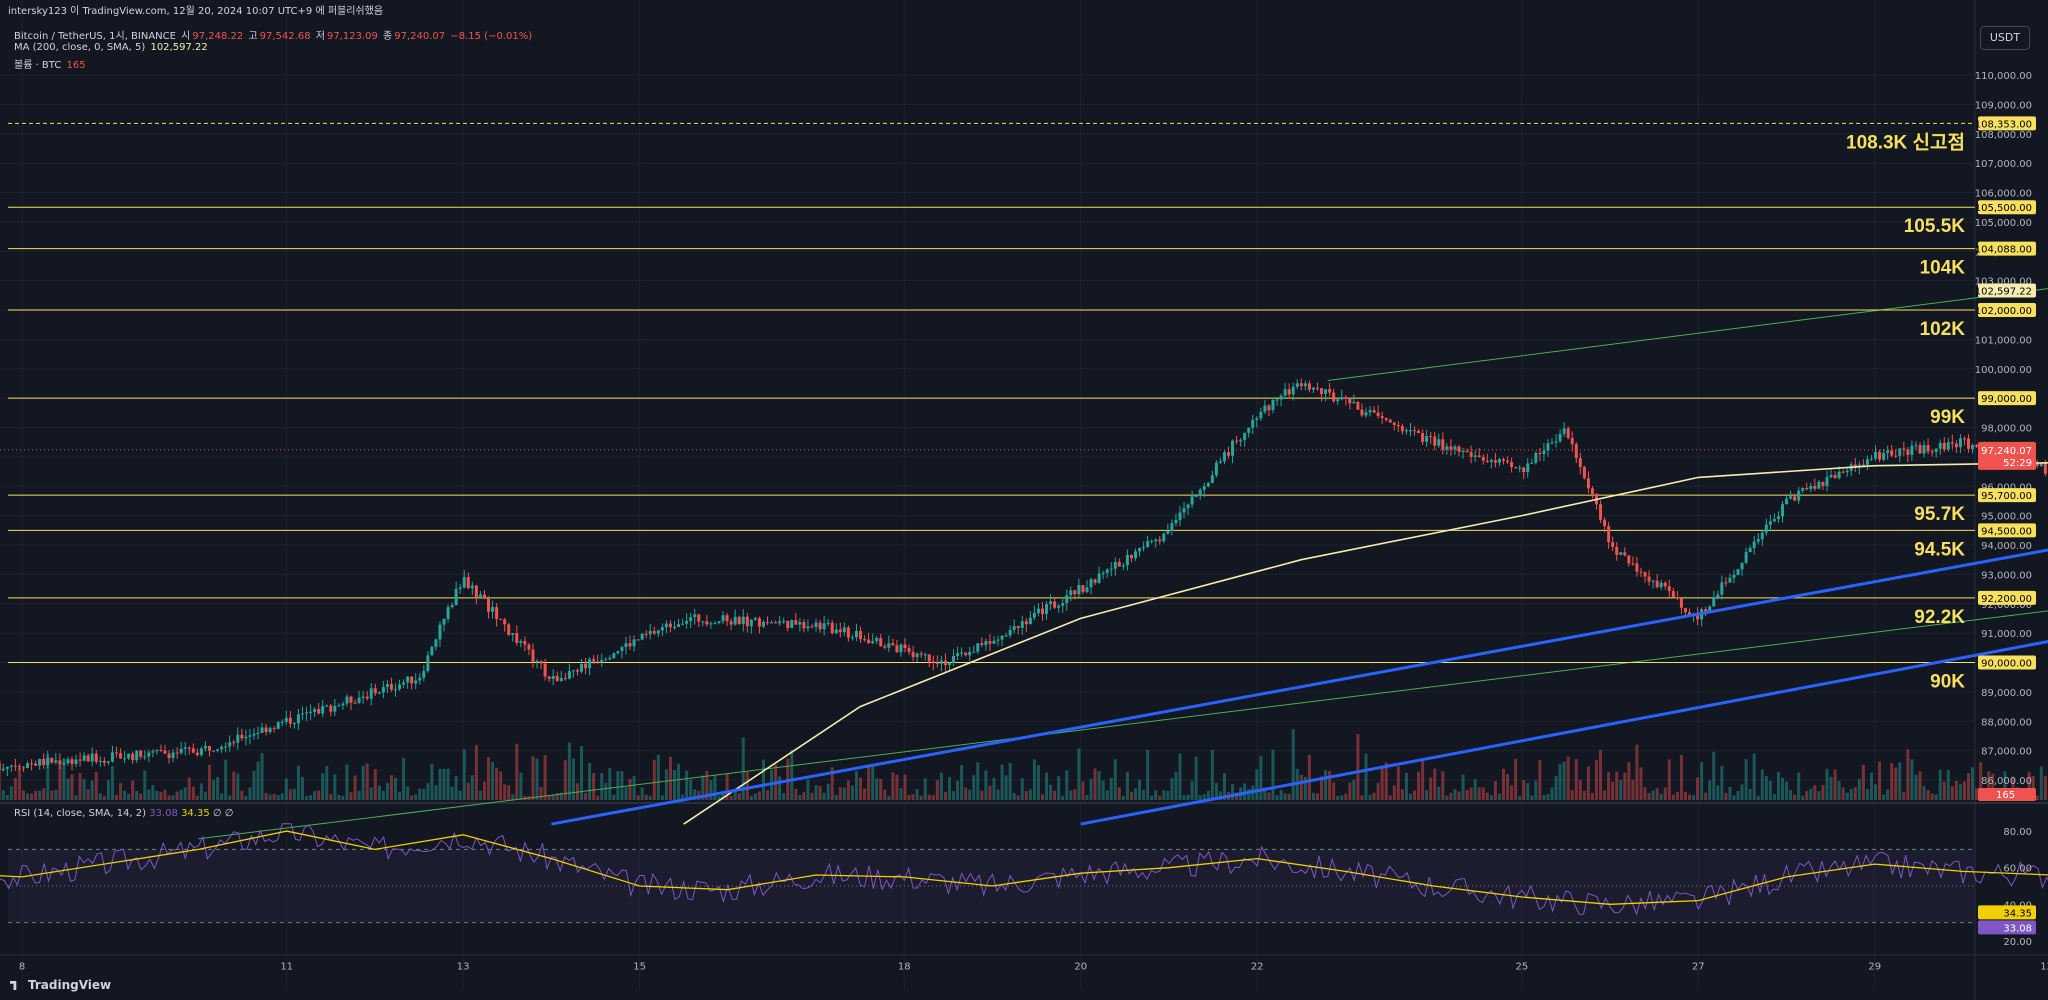 This screenshot has width=2048, height=1000. I want to click on ma-legend: MA (200, close, 0, SMA, 5) 102,597.22, so click(112, 47).